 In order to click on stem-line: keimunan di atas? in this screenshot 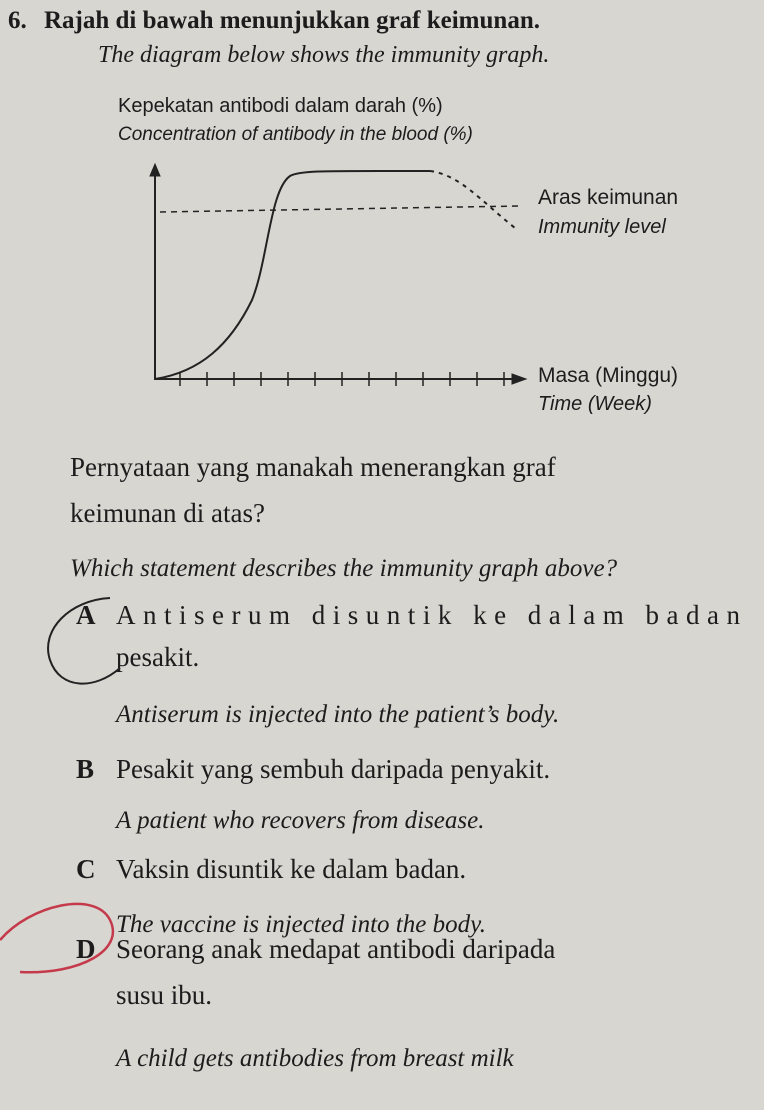, I will do `click(167, 513)`.